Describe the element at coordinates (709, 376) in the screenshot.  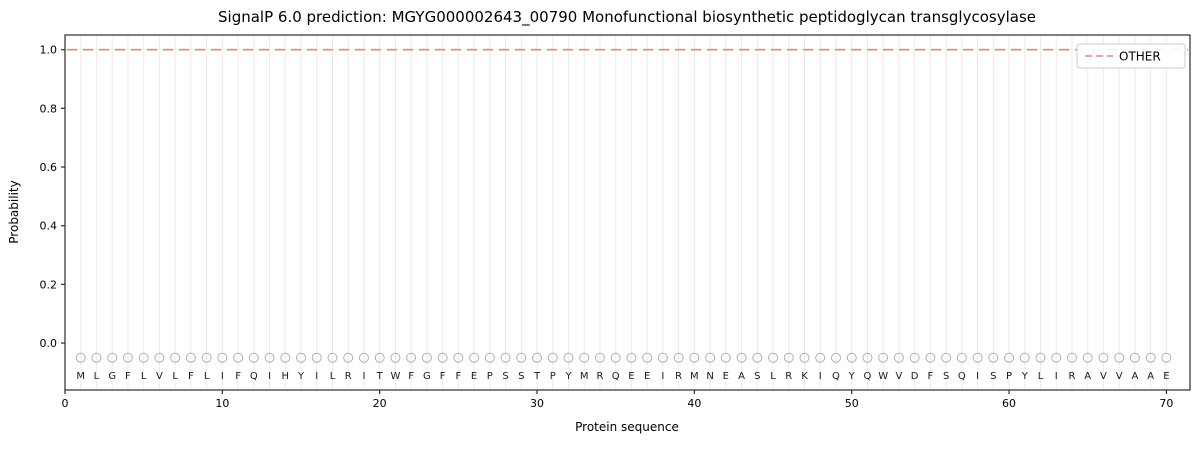
I see `residue-letter: N` at that location.